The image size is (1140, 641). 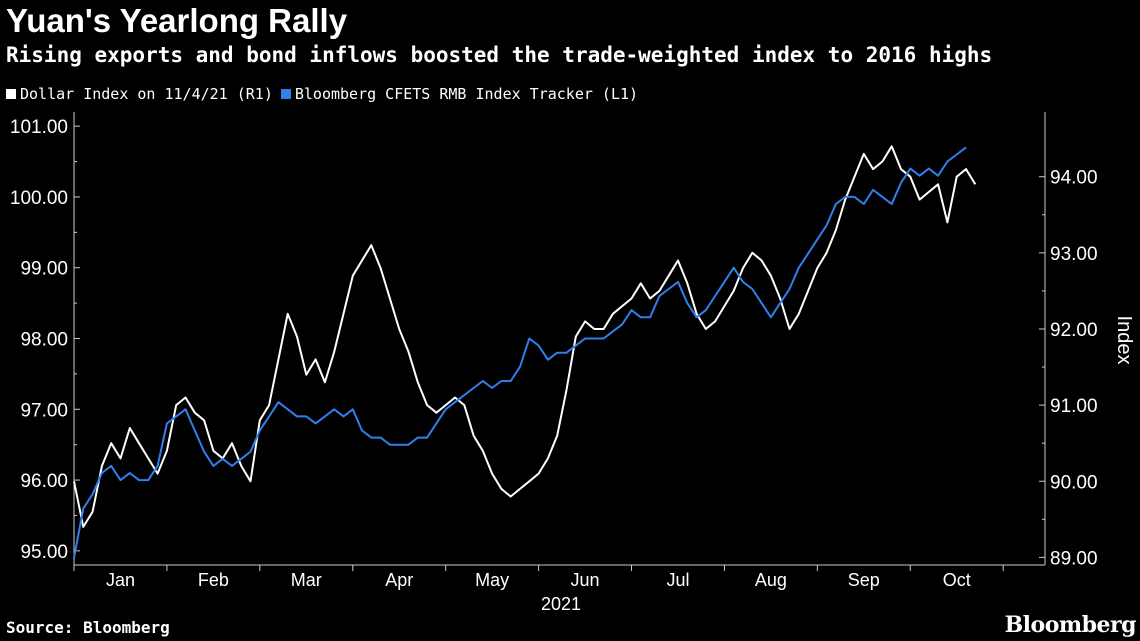 What do you see at coordinates (213, 580) in the screenshot?
I see `x-axis-tick-label: Feb` at bounding box center [213, 580].